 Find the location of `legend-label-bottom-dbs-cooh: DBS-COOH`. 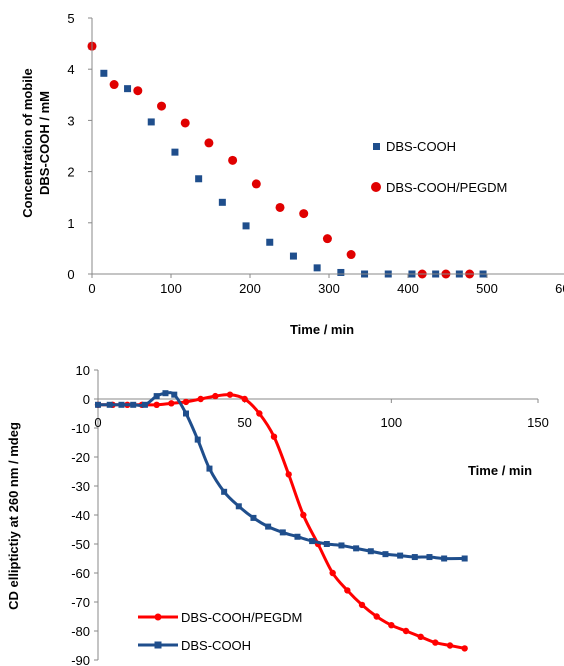

legend-label-bottom-dbs-cooh: DBS-COOH is located at coordinates (216, 645).